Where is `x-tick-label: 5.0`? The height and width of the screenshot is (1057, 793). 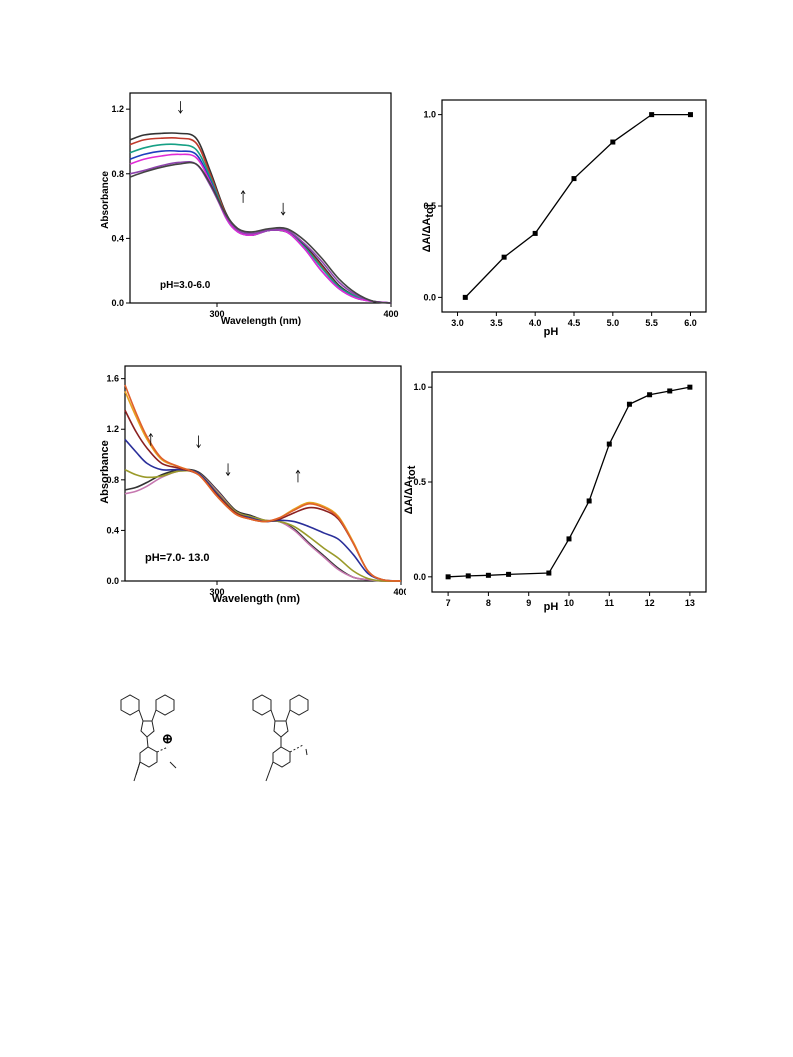 x-tick-label: 5.0 is located at coordinates (613, 323).